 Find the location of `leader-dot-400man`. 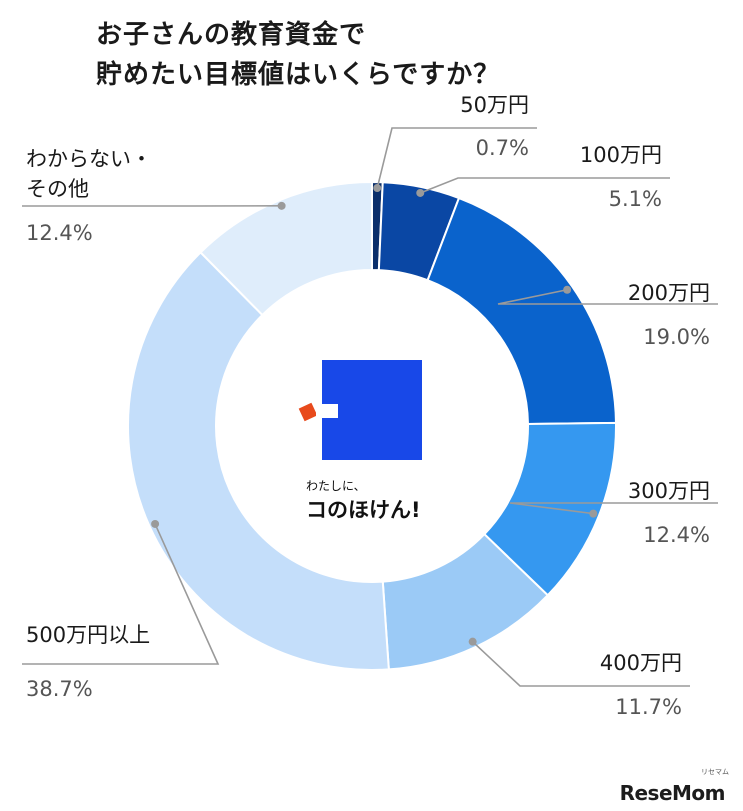

leader-dot-400man is located at coordinates (472, 641).